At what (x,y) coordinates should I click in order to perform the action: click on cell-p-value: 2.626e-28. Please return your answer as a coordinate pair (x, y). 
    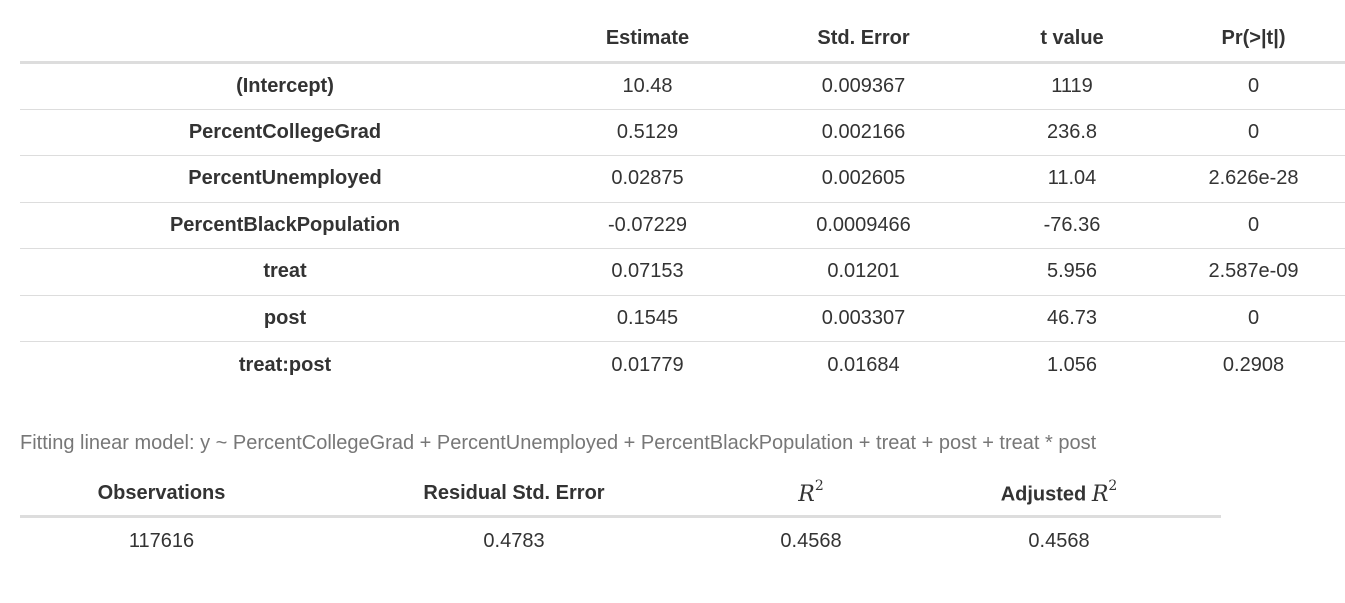
    Looking at the image, I should click on (1253, 179).